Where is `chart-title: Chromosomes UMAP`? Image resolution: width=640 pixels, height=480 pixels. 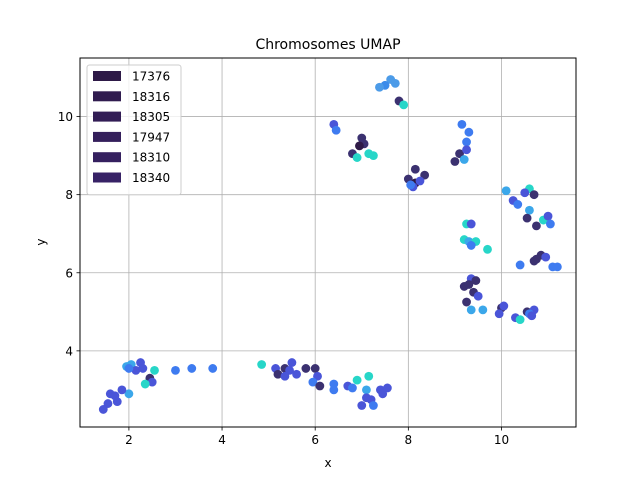 chart-title: Chromosomes UMAP is located at coordinates (327, 45).